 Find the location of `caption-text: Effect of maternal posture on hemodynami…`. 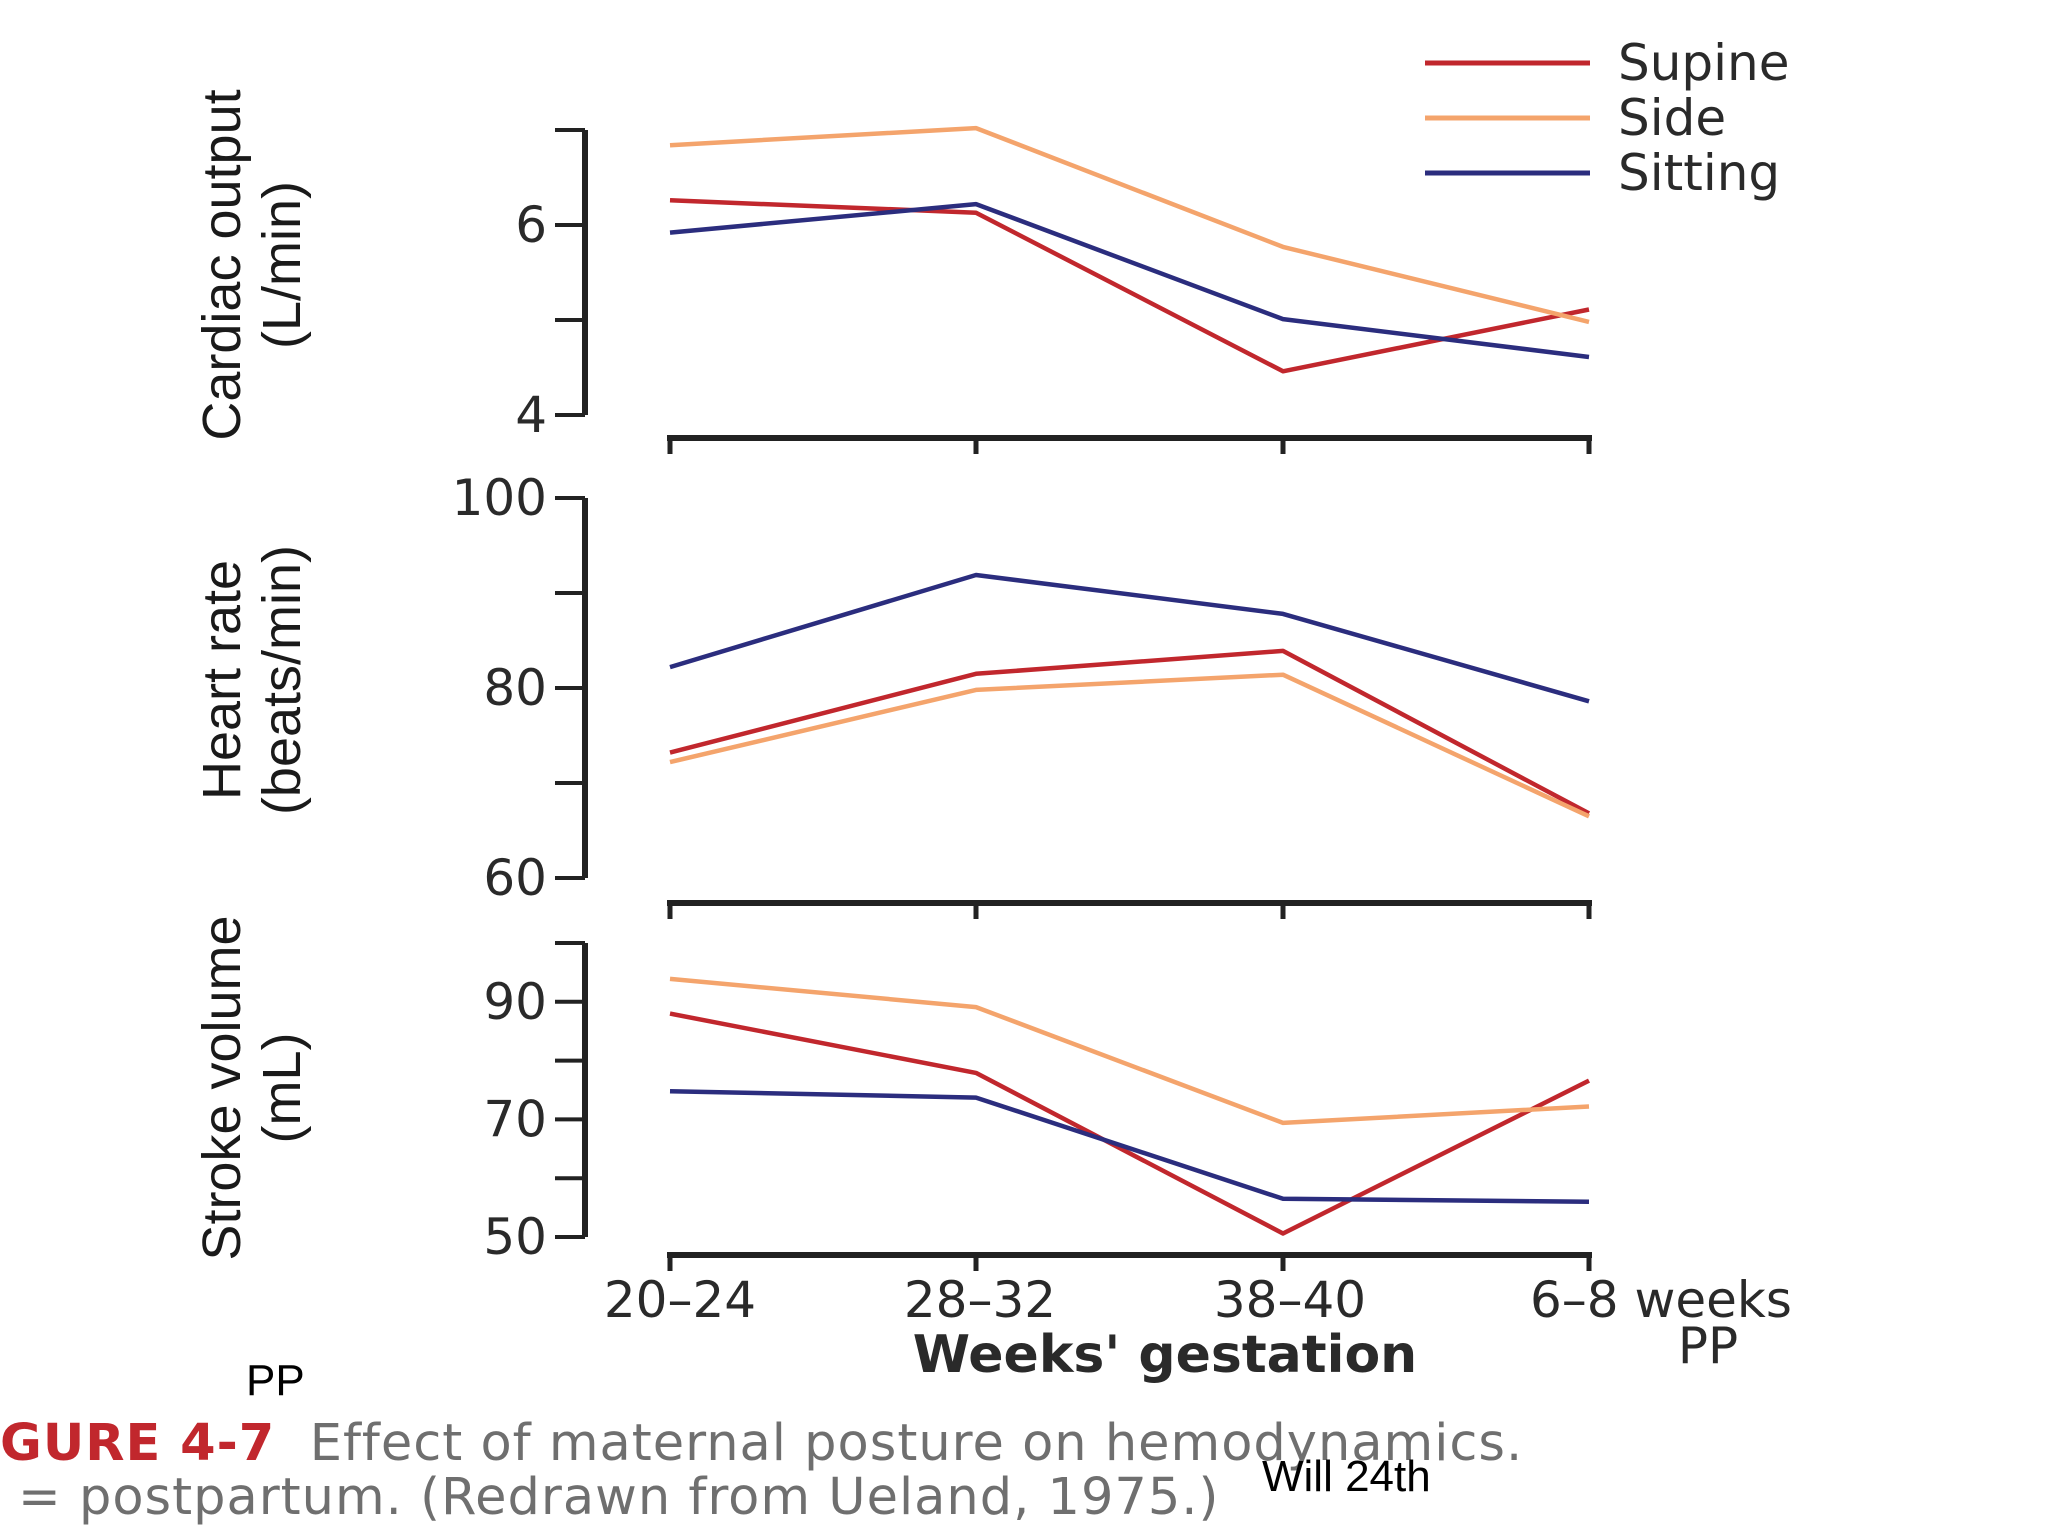

caption-text: Effect of maternal posture on hemodynami… is located at coordinates (916, 1443).